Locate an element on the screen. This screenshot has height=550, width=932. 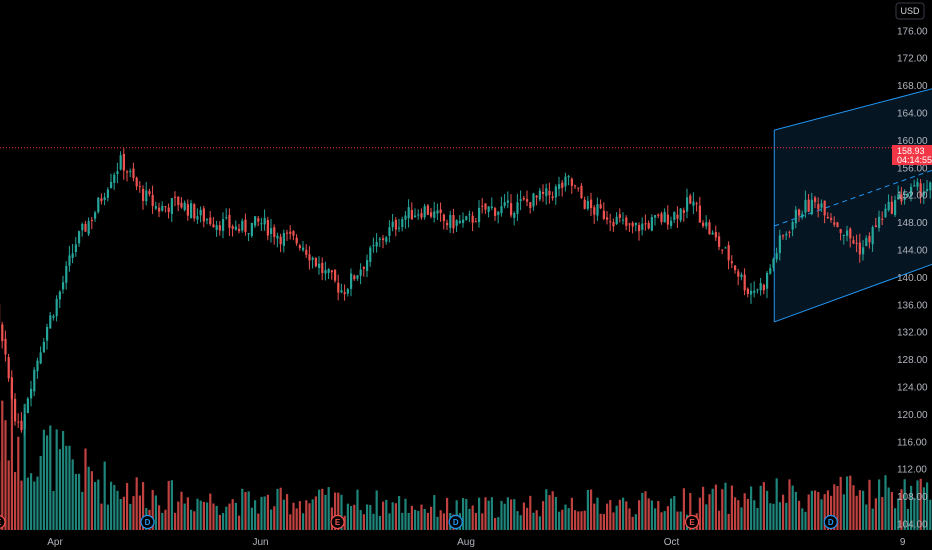
price-tick-label: 120.00 is located at coordinates (912, 415).